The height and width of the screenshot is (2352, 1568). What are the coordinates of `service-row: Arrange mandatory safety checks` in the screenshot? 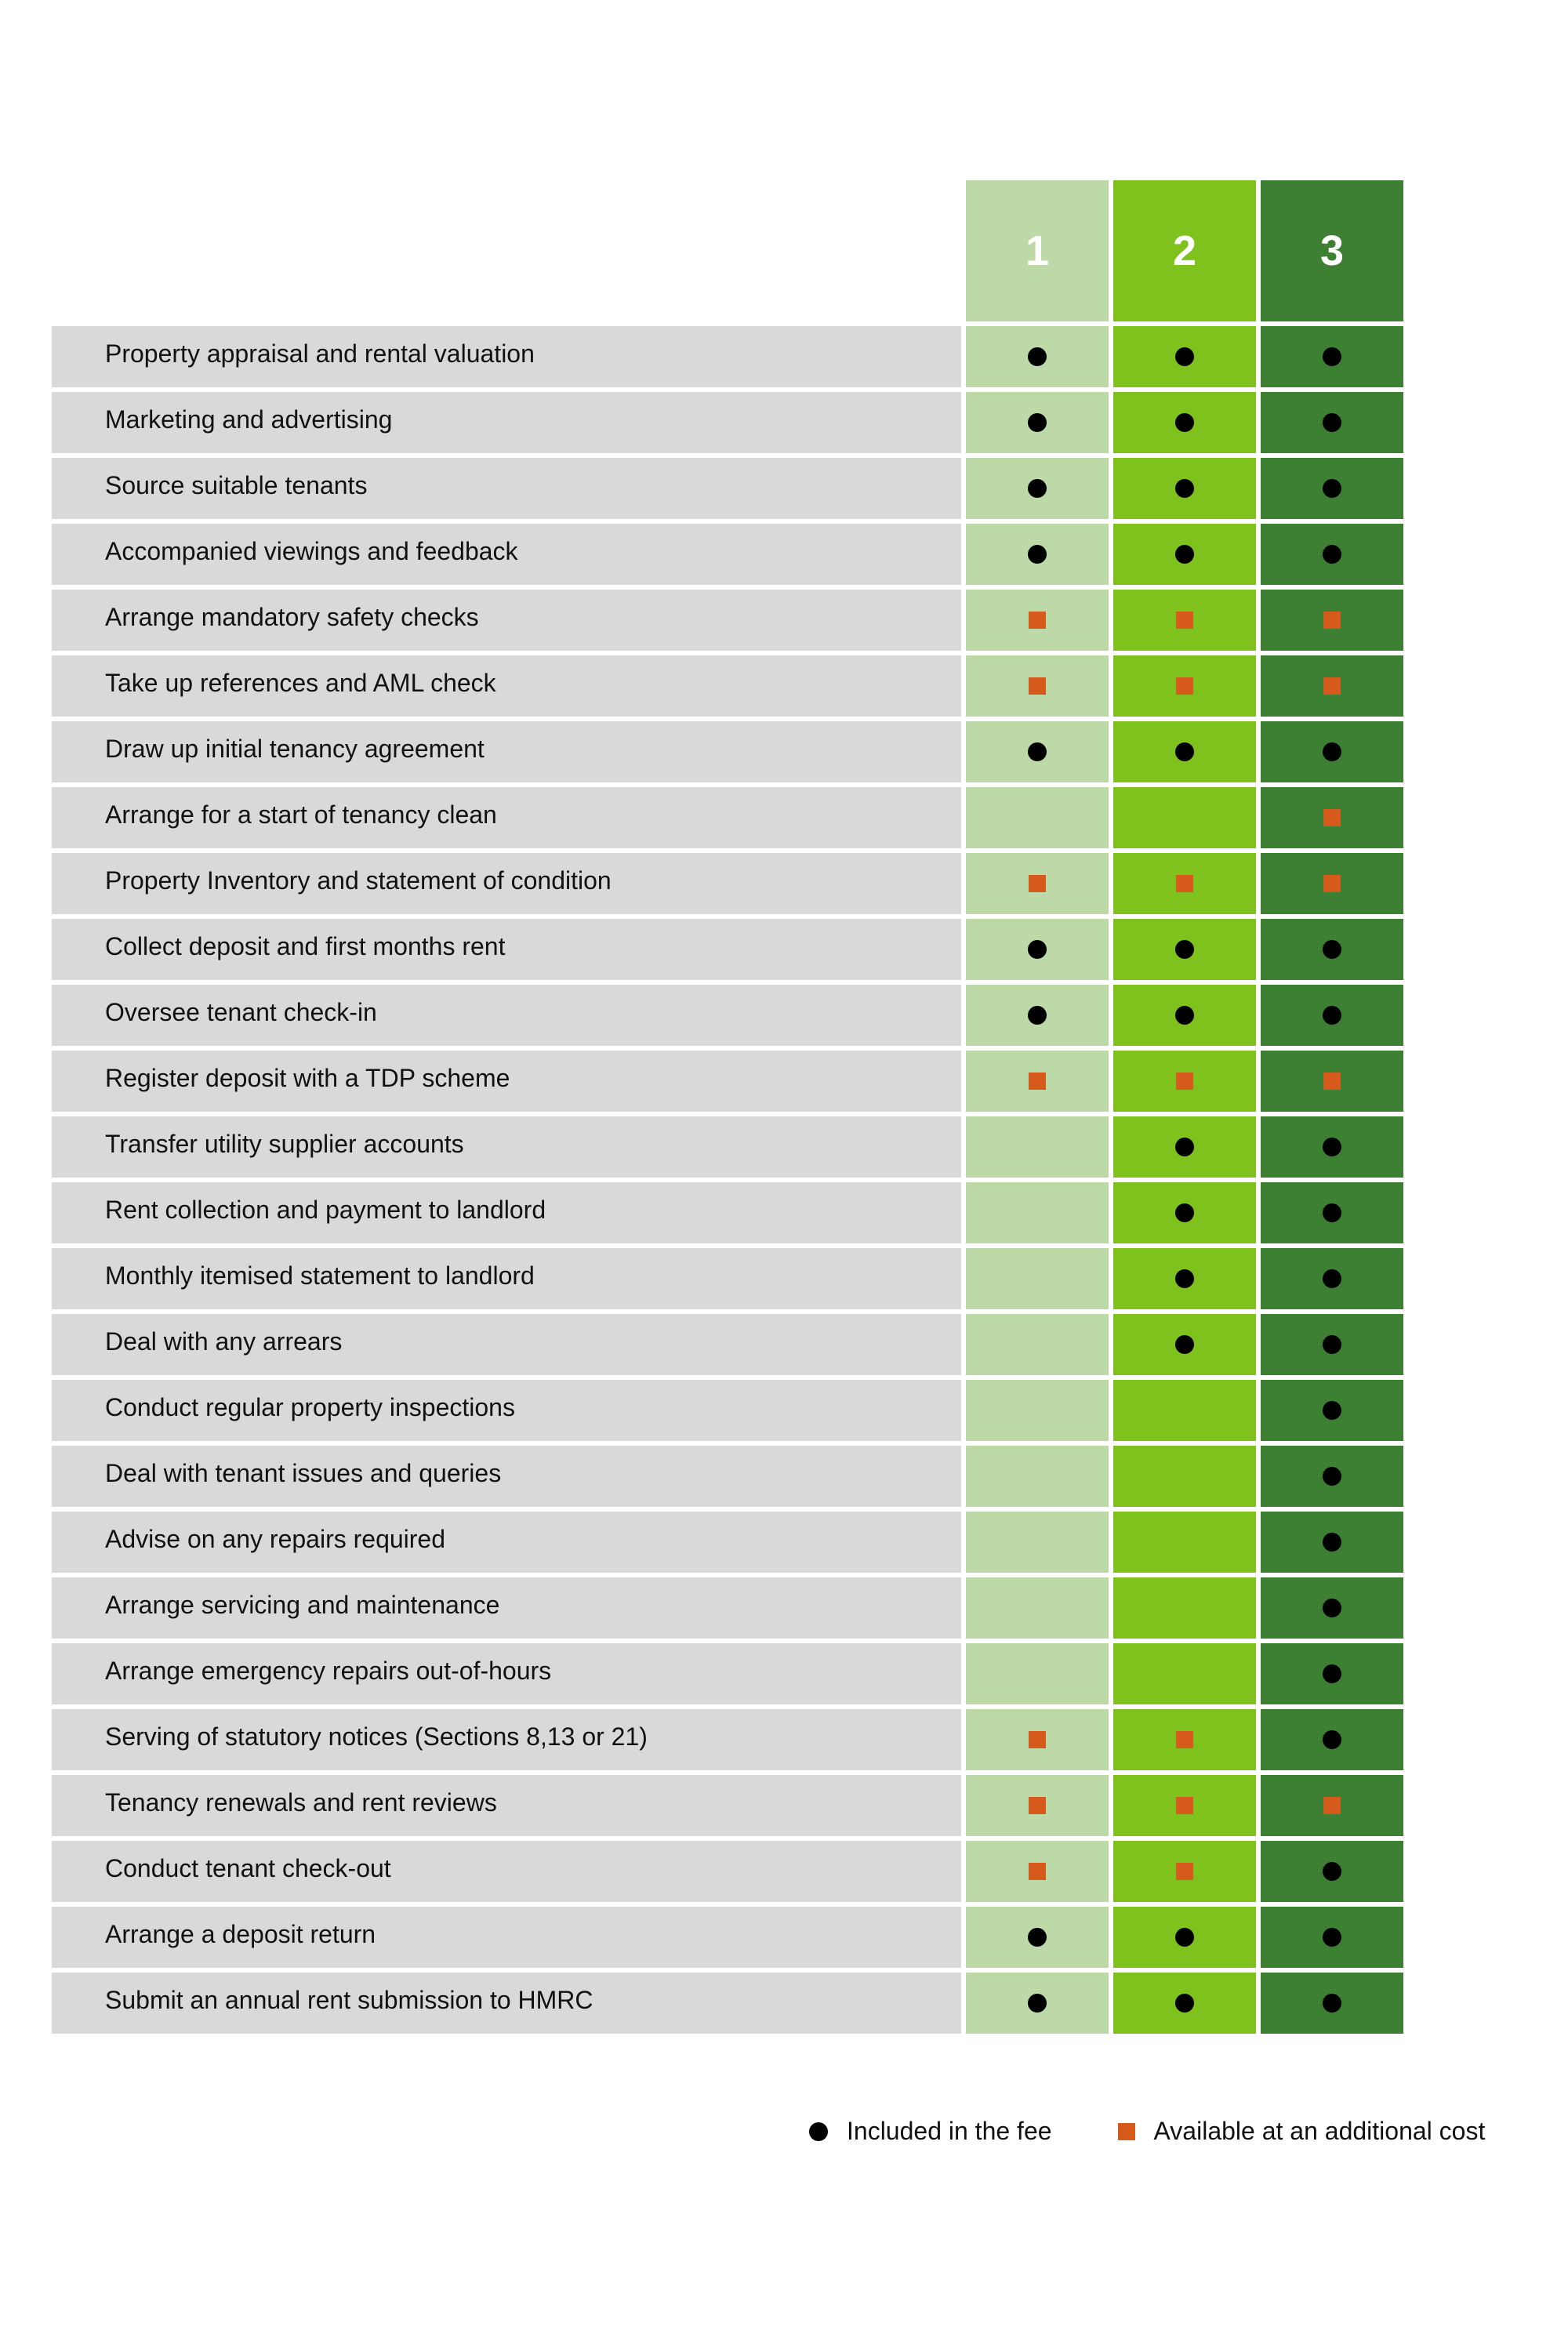 It's located at (737, 620).